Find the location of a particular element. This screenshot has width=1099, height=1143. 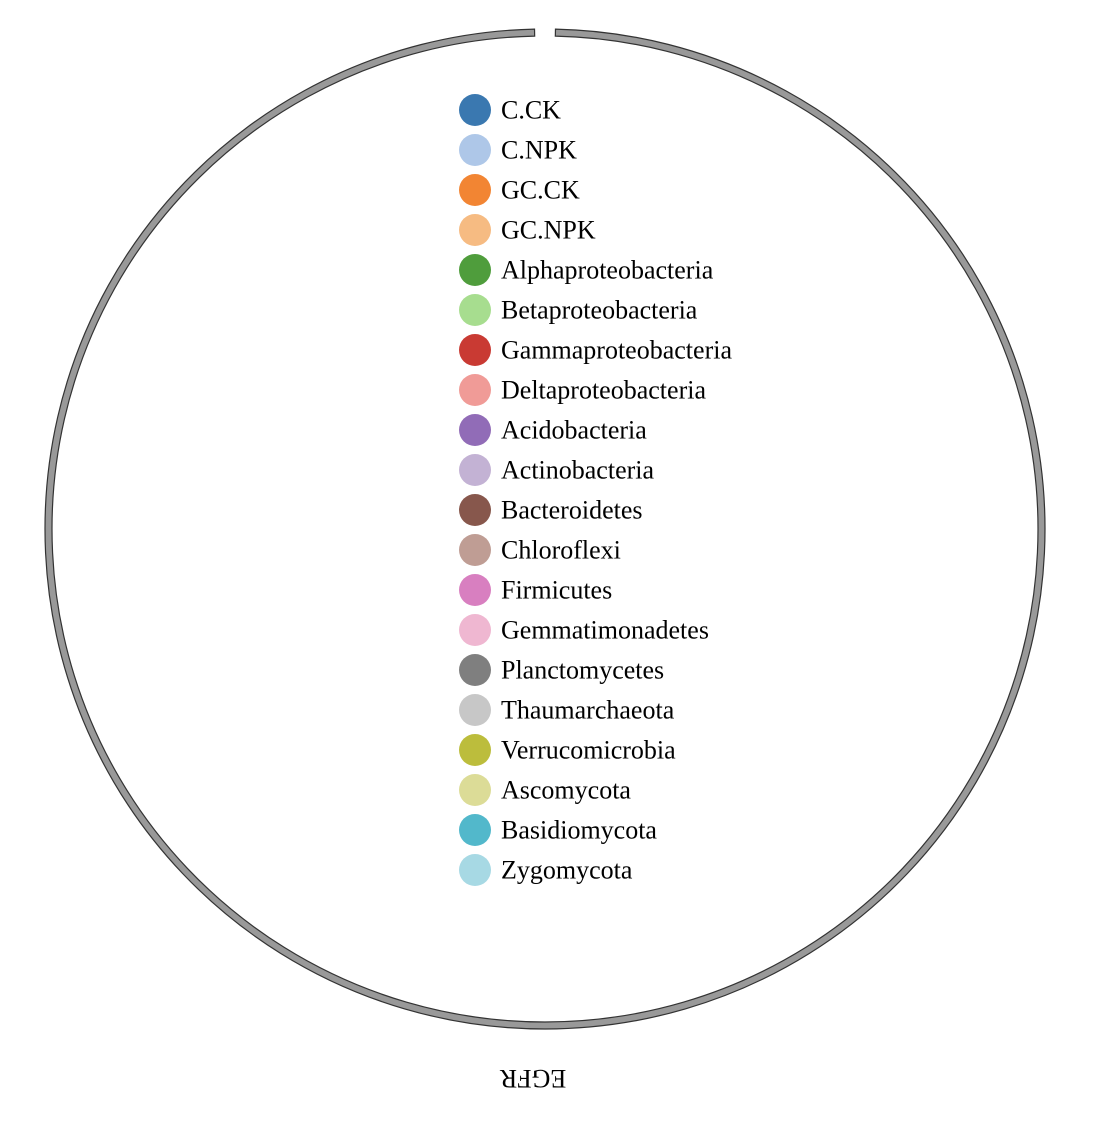

legend-label: Betaproteobacteria is located at coordinates (599, 310).